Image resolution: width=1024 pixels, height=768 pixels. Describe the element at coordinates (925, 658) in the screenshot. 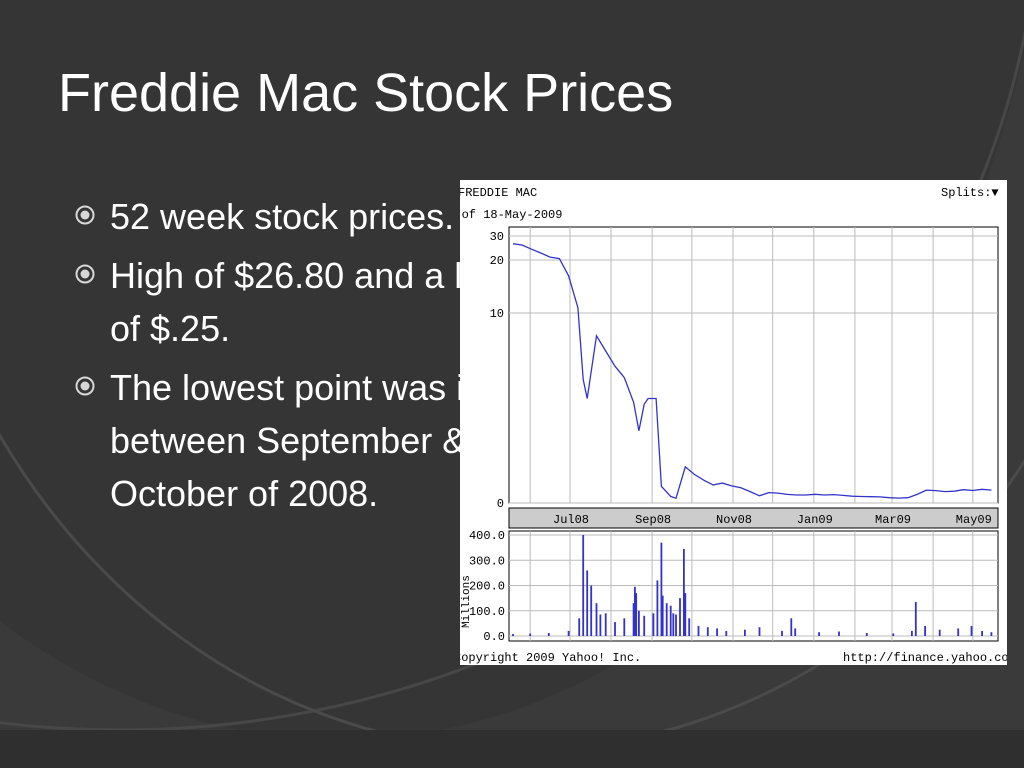

I see `chart-source-url: http://finance.yahoo.com/` at that location.